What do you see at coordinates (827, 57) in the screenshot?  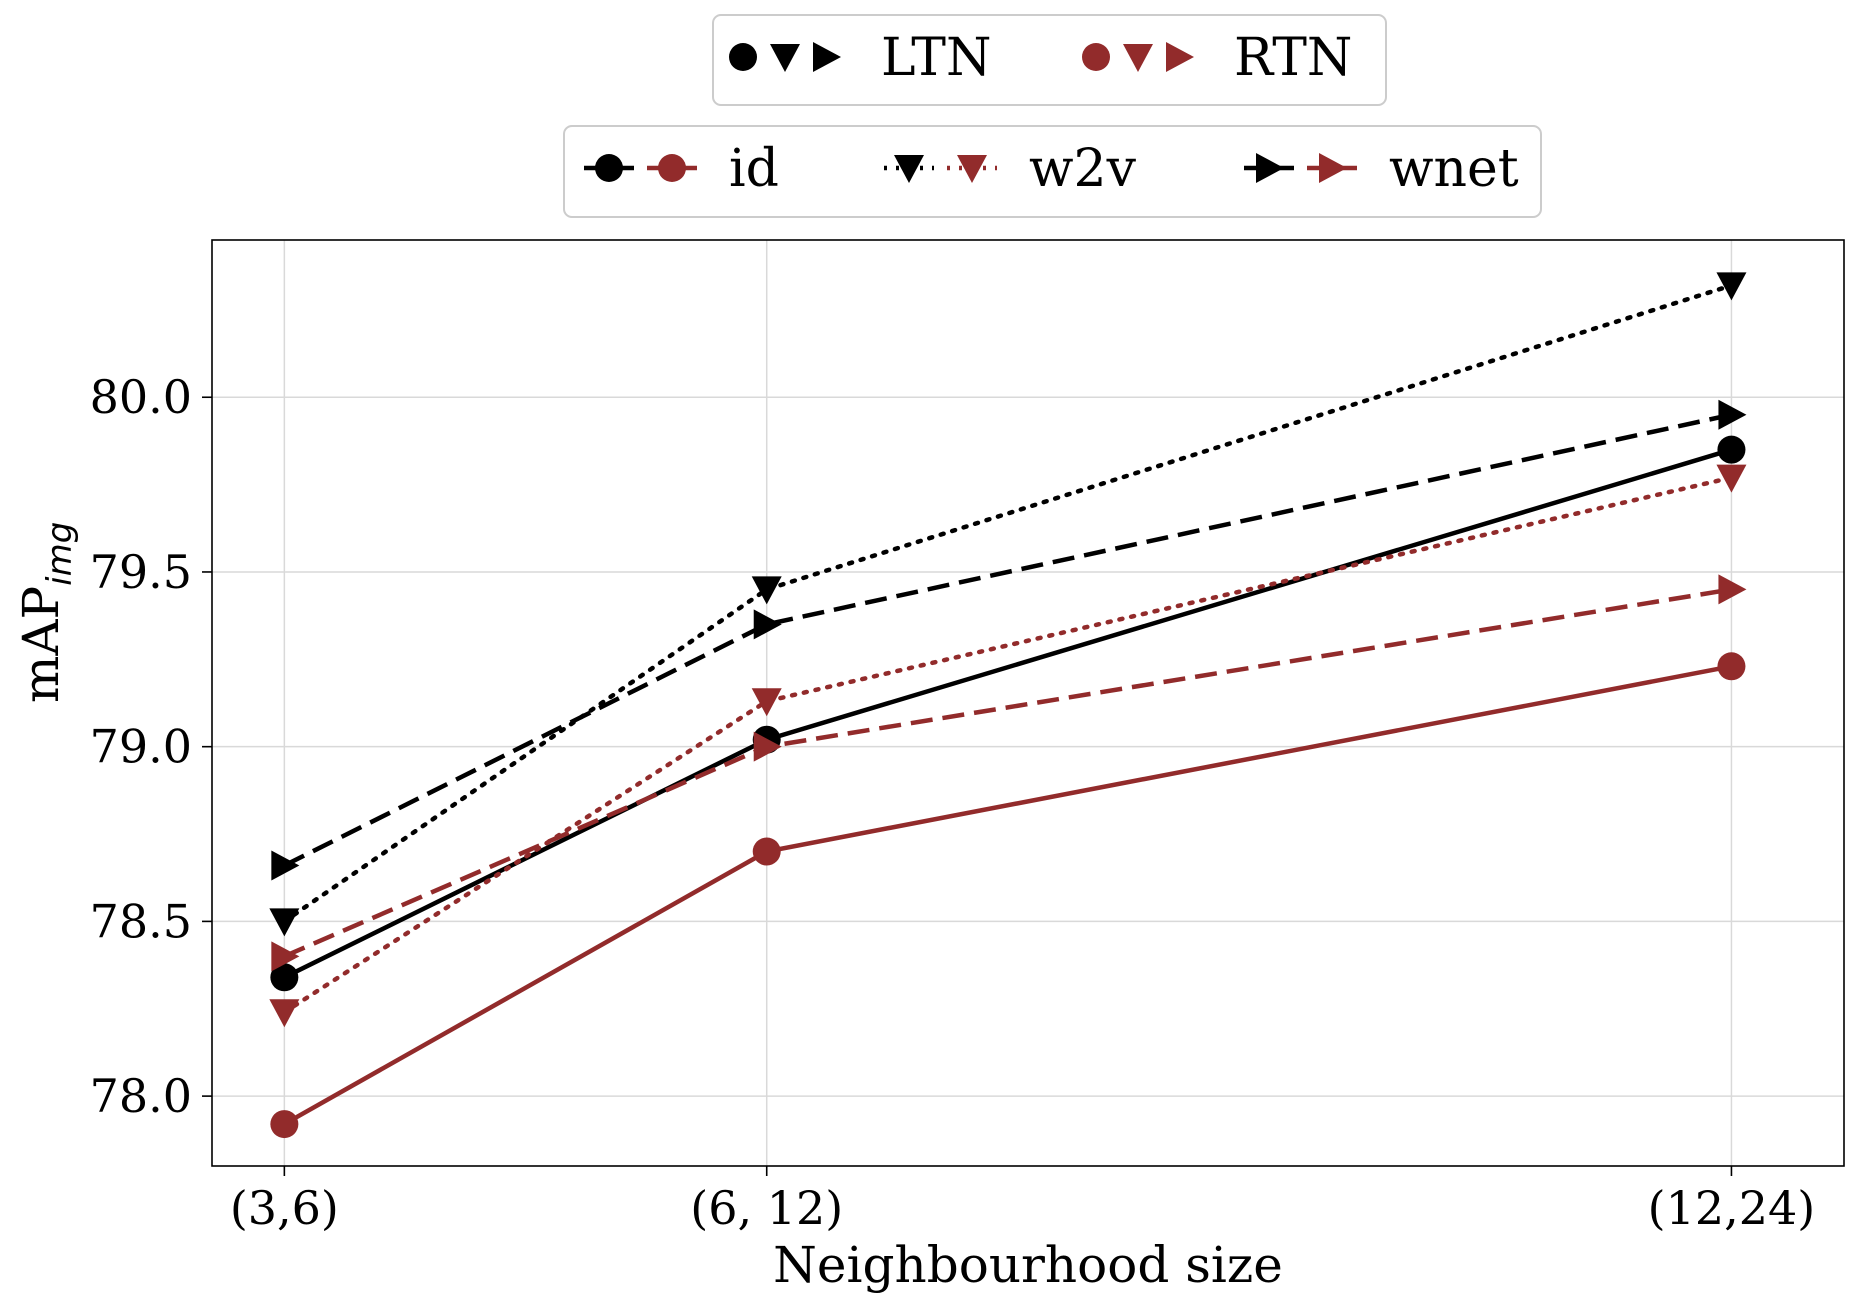 I see `legend-ltn-triangle-right-icon` at bounding box center [827, 57].